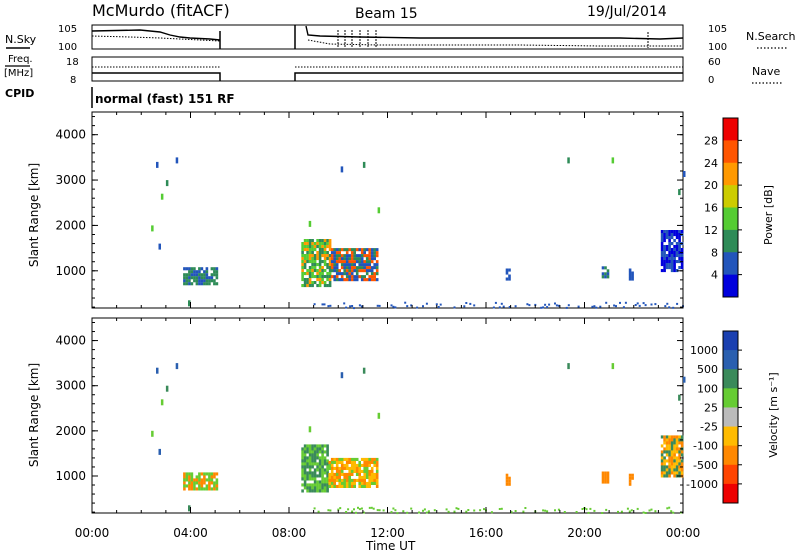 This screenshot has width=800, height=554. I want to click on y-tick-label: 2000, so click(70, 225).